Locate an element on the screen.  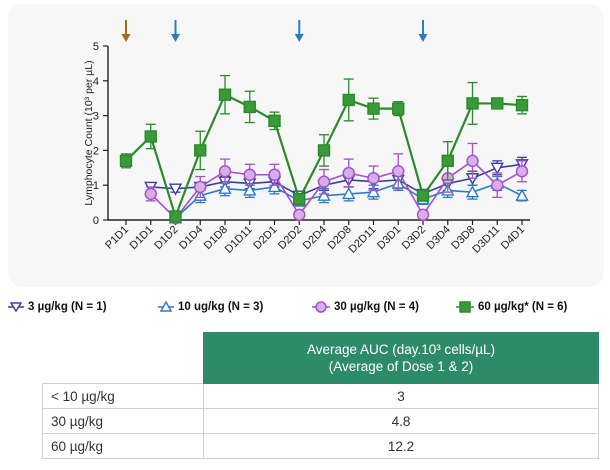
triangle-up-marker-icon is located at coordinates (166, 306).